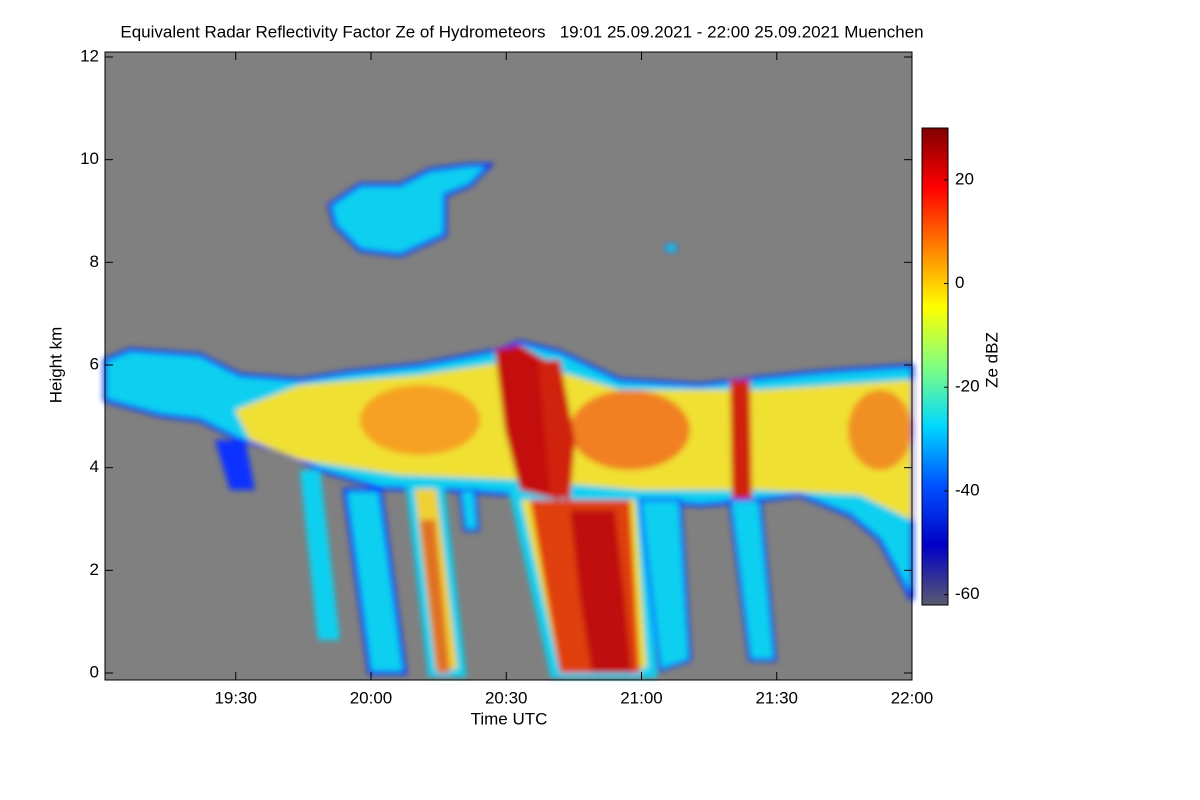  Describe the element at coordinates (89, 55) in the screenshot. I see `y-tick-label: 12` at that location.